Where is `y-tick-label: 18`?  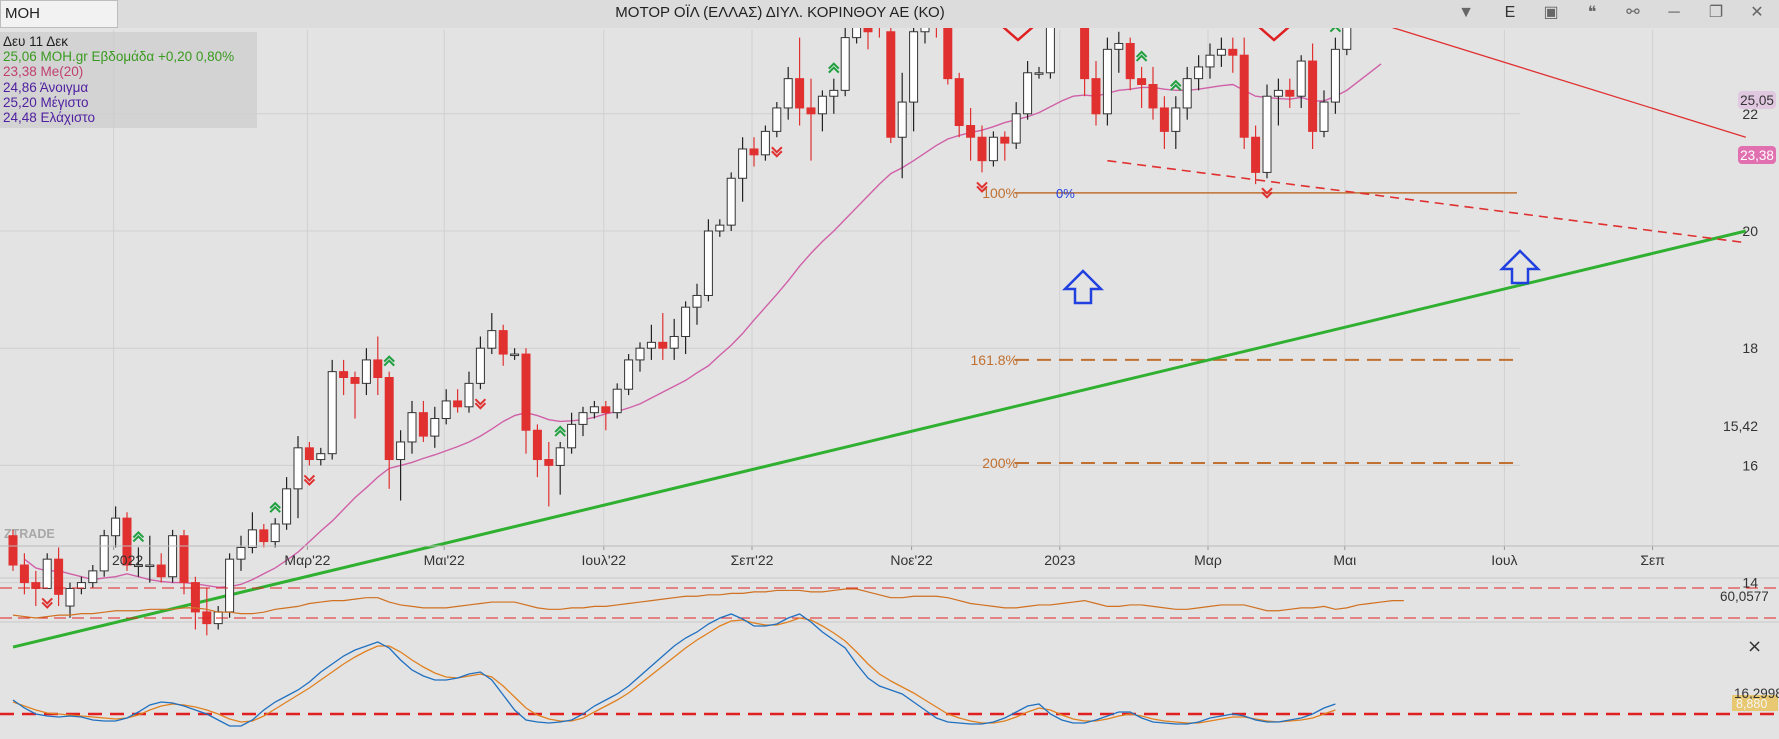
y-tick-label: 18 is located at coordinates (1750, 348).